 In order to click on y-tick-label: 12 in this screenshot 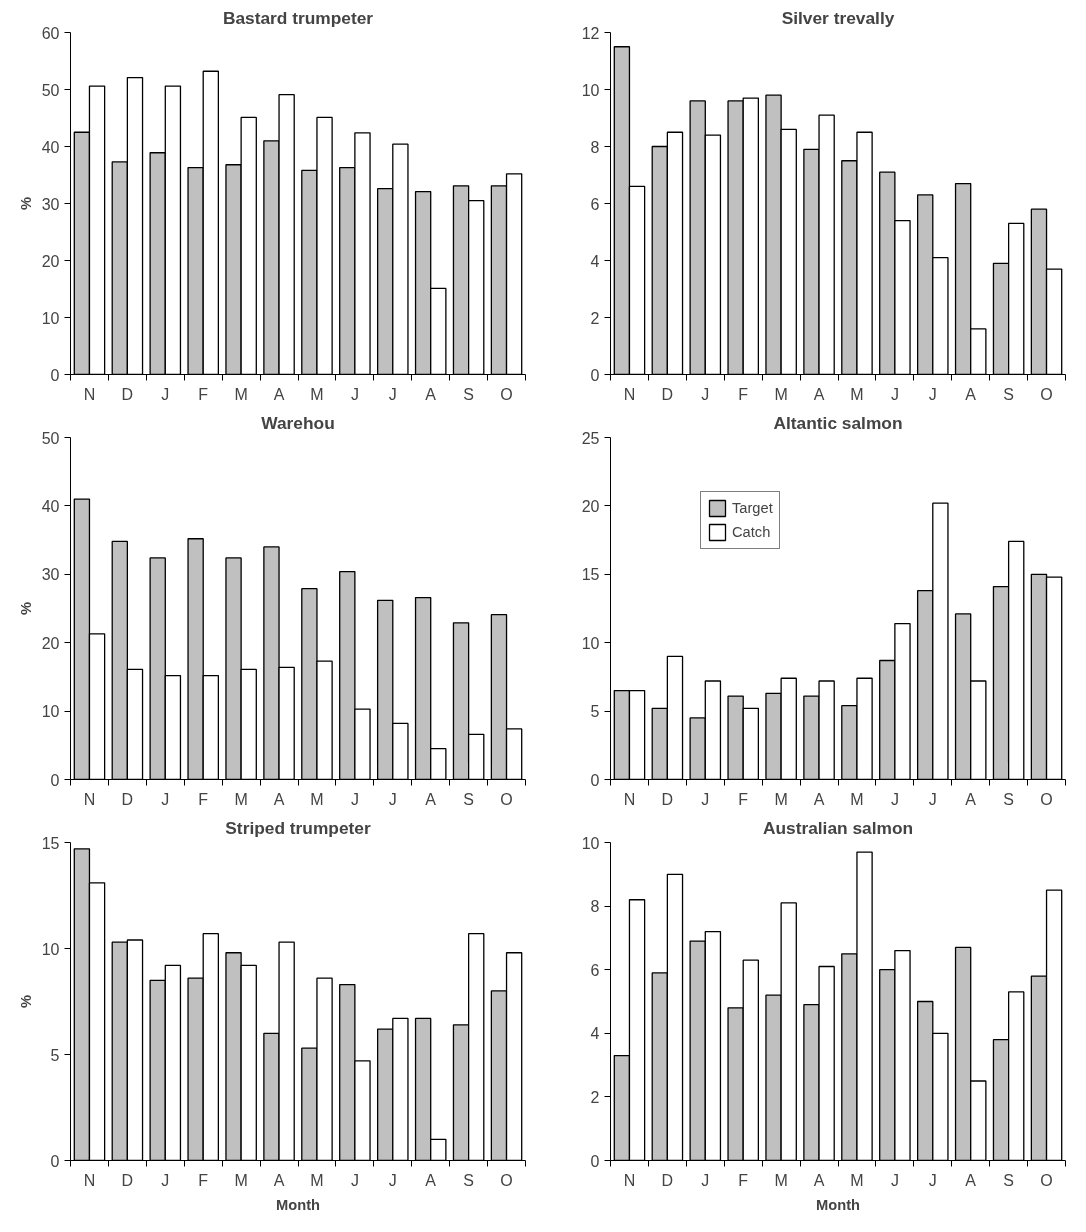, I will do `click(590, 33)`.